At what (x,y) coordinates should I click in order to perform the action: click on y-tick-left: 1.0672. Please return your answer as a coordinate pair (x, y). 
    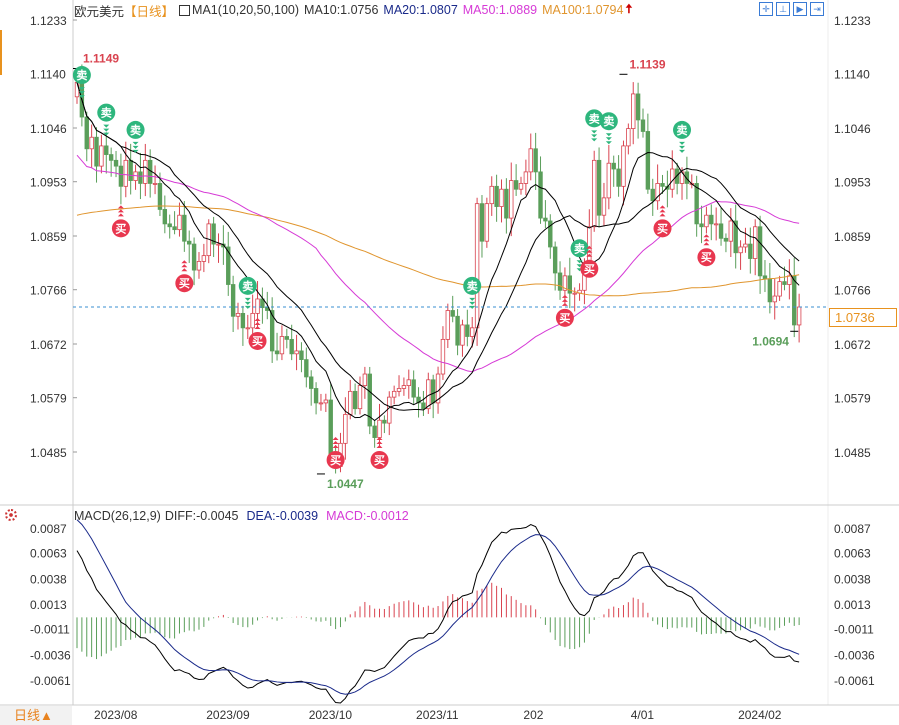
    Looking at the image, I should click on (48, 345).